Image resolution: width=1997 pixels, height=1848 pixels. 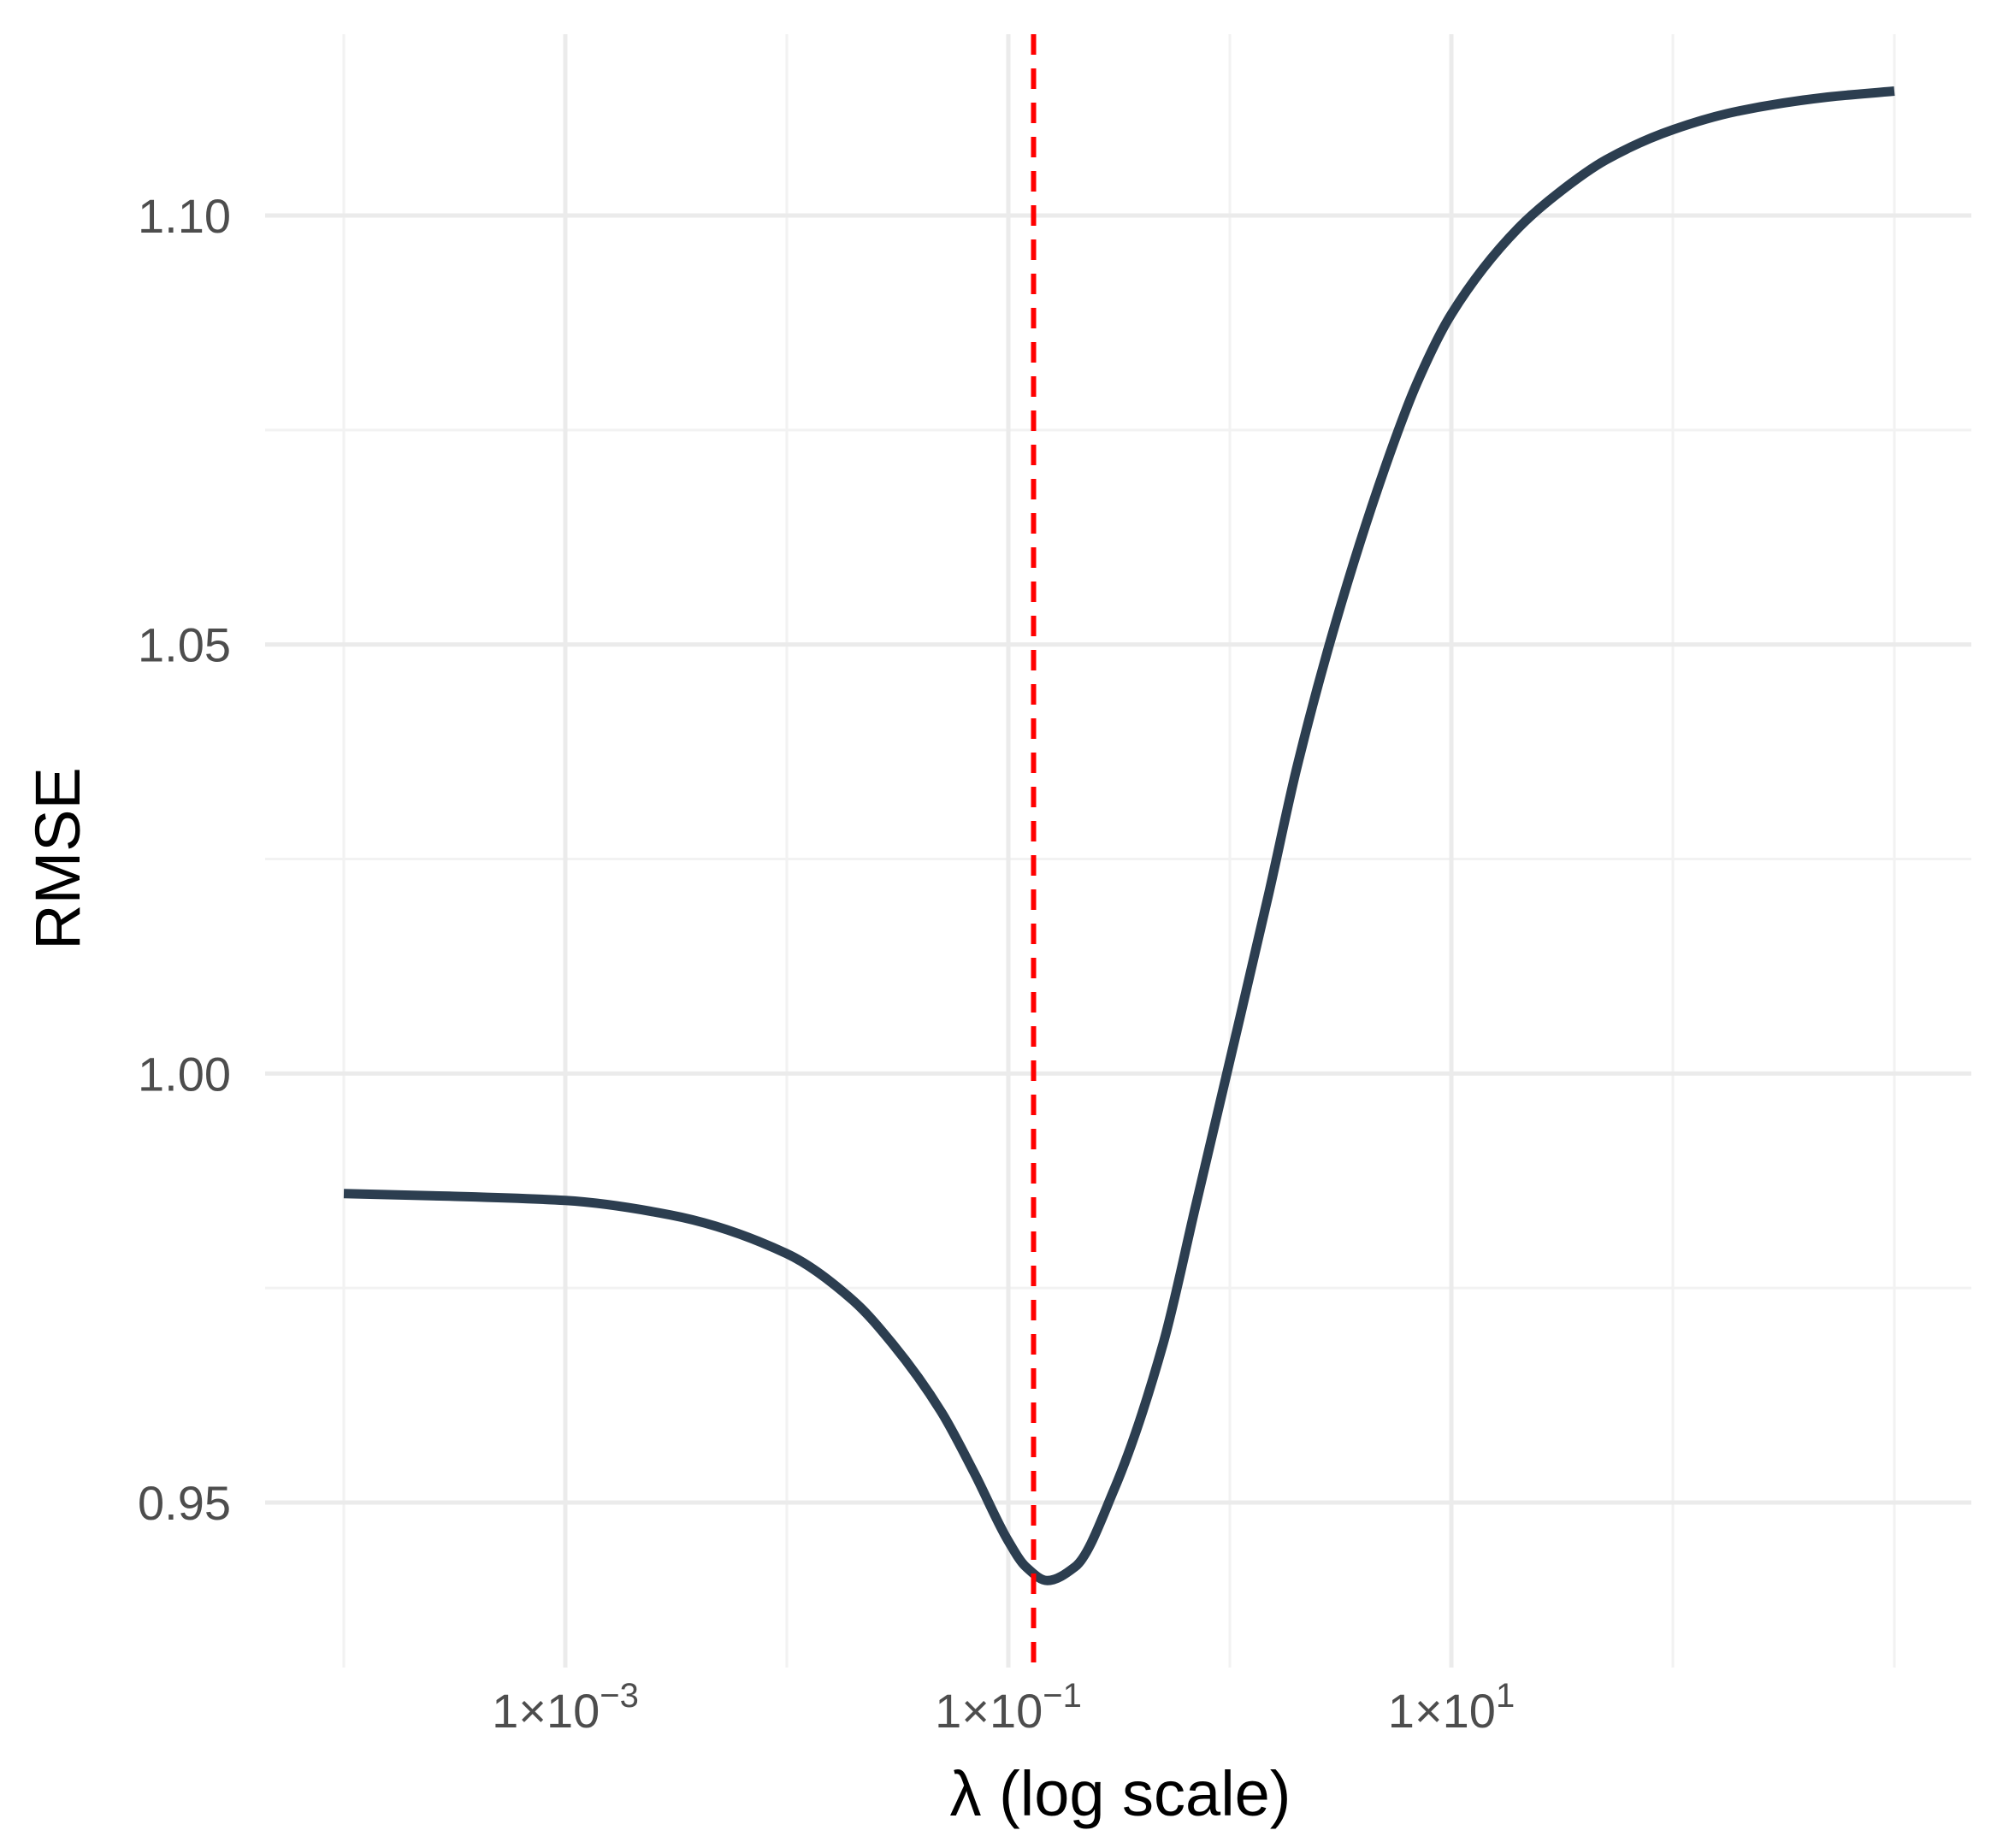 What do you see at coordinates (1120, 1793) in the screenshot?
I see `x-axis-title: λ (log scale)` at bounding box center [1120, 1793].